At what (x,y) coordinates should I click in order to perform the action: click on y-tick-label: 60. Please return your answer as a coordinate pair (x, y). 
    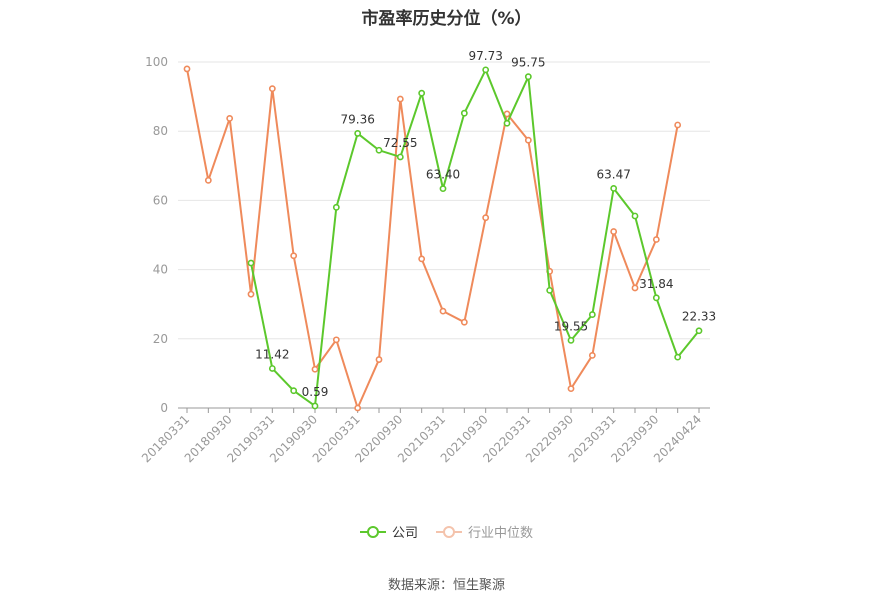
    Looking at the image, I should click on (160, 200).